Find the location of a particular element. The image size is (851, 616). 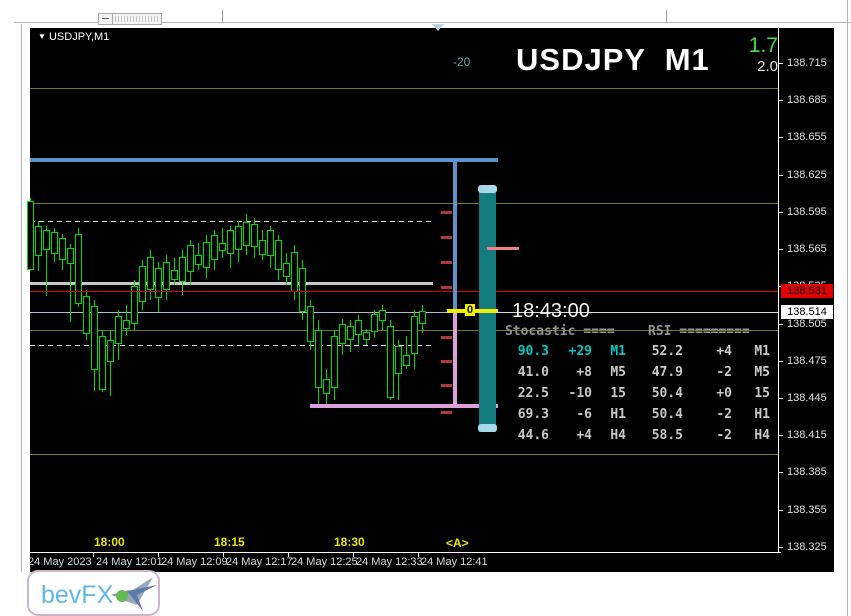

symbol-label: USDJPY,M1 is located at coordinates (79, 37).